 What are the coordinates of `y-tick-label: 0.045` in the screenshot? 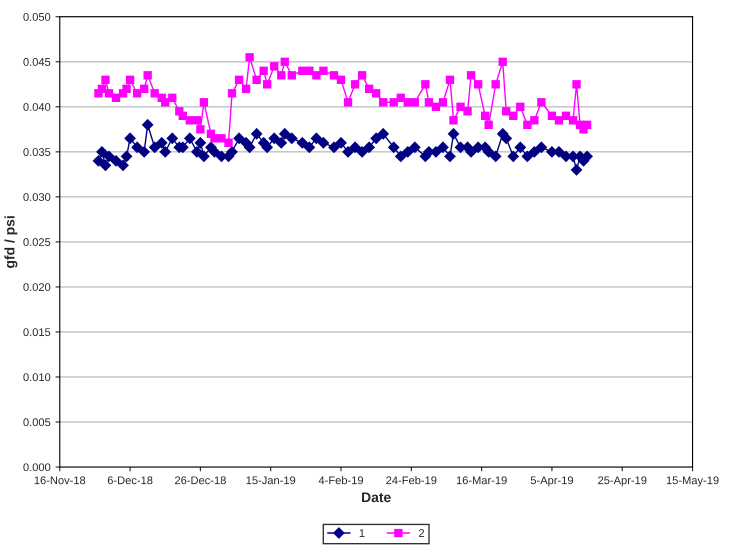 It's located at (36, 62).